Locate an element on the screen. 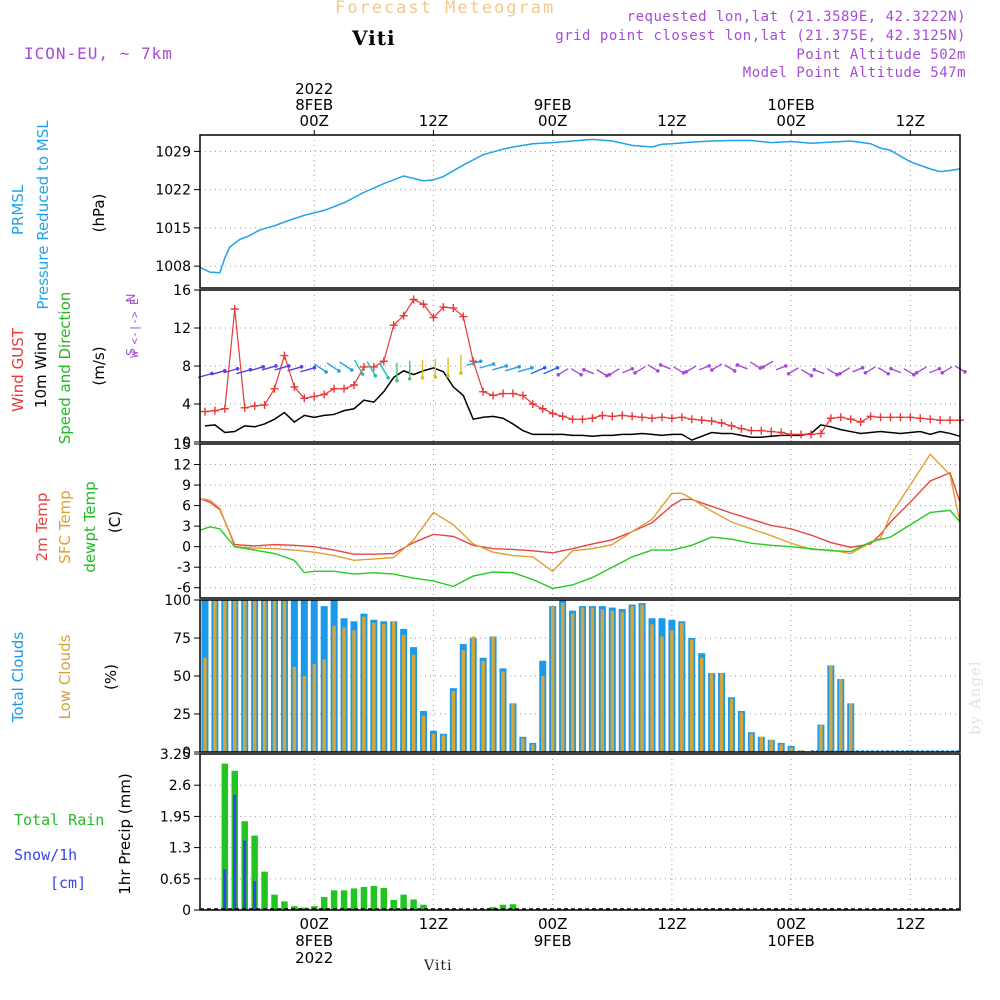 This screenshot has height=1000, width=1000. y-tick-label: 16 is located at coordinates (182, 291).